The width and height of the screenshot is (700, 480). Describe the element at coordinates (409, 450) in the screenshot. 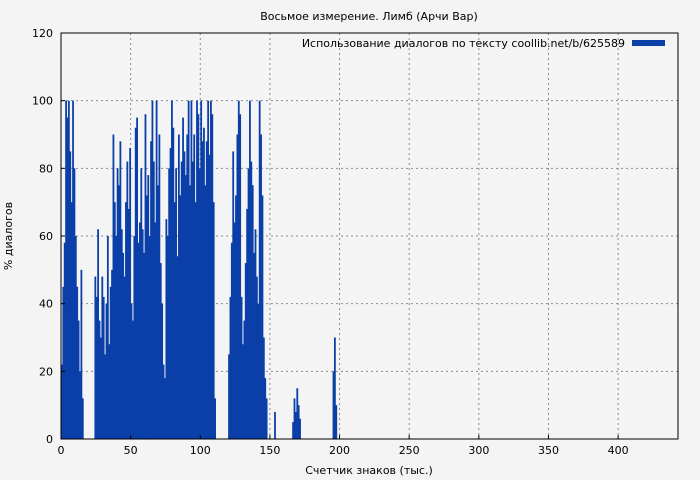

I see `x-tick-label: 250` at that location.